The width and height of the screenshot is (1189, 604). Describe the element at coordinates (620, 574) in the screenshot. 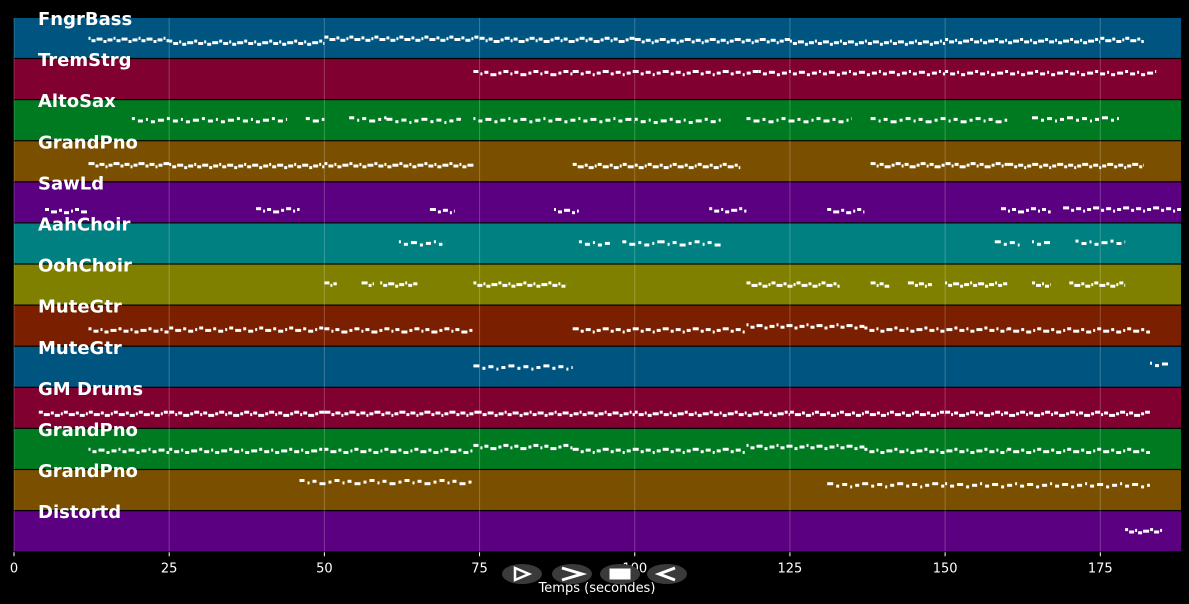

I see `stop-button` at that location.